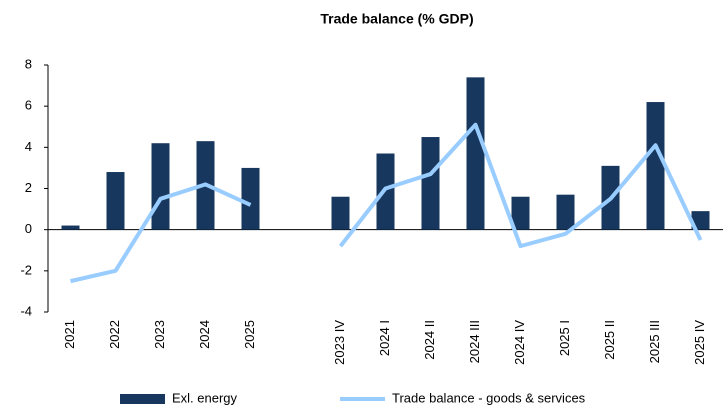 The width and height of the screenshot is (726, 406). What do you see at coordinates (654, 341) in the screenshot?
I see `x-tick-label: 2025 III` at bounding box center [654, 341].